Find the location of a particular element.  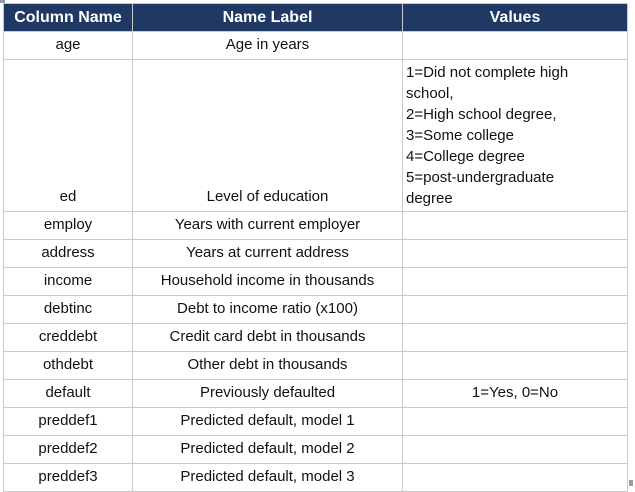

table-row: age Age in years is located at coordinates (315, 45).